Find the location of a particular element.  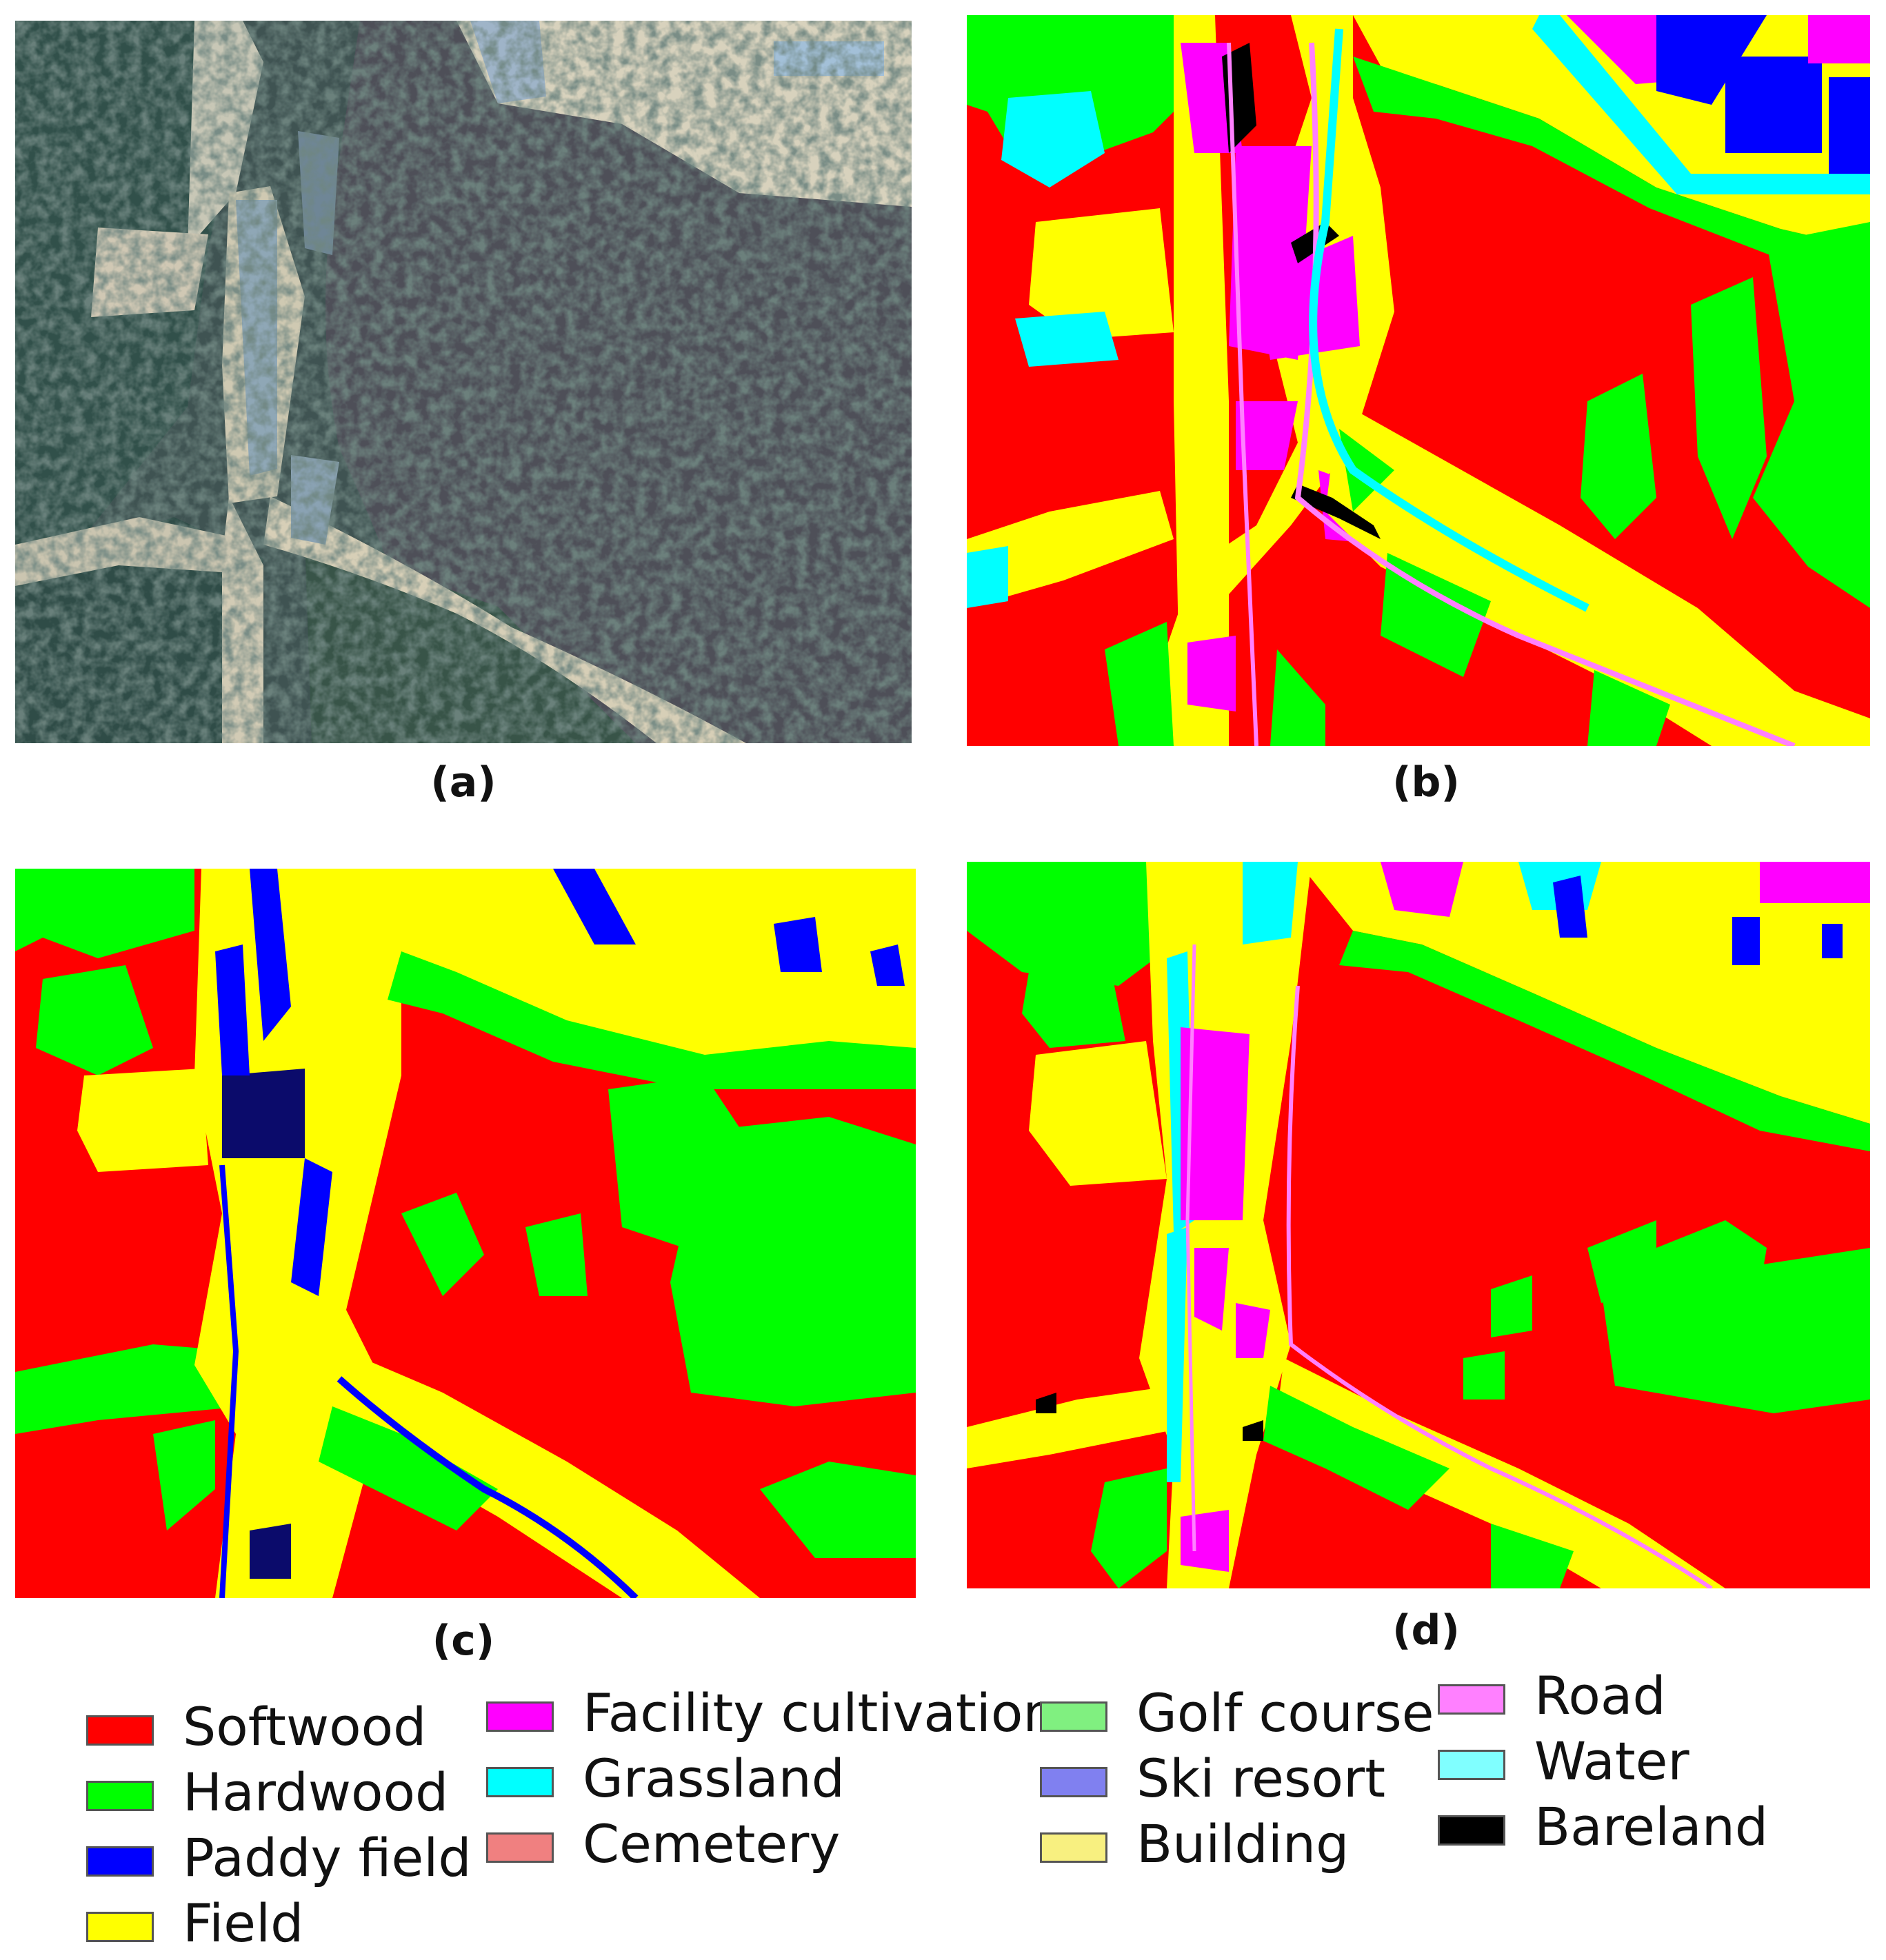

legend-swatch-paddy-field is located at coordinates (120, 1862).